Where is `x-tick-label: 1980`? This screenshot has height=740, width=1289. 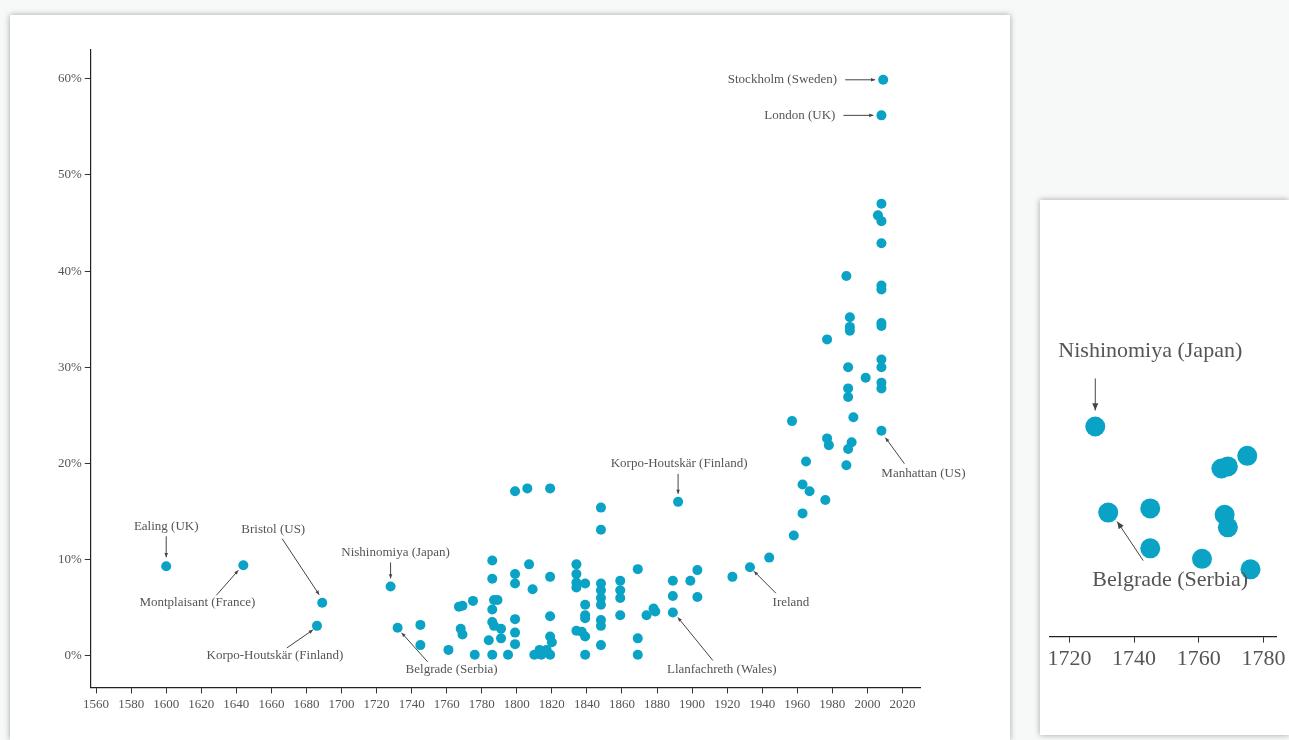
x-tick-label: 1980 is located at coordinates (832, 703).